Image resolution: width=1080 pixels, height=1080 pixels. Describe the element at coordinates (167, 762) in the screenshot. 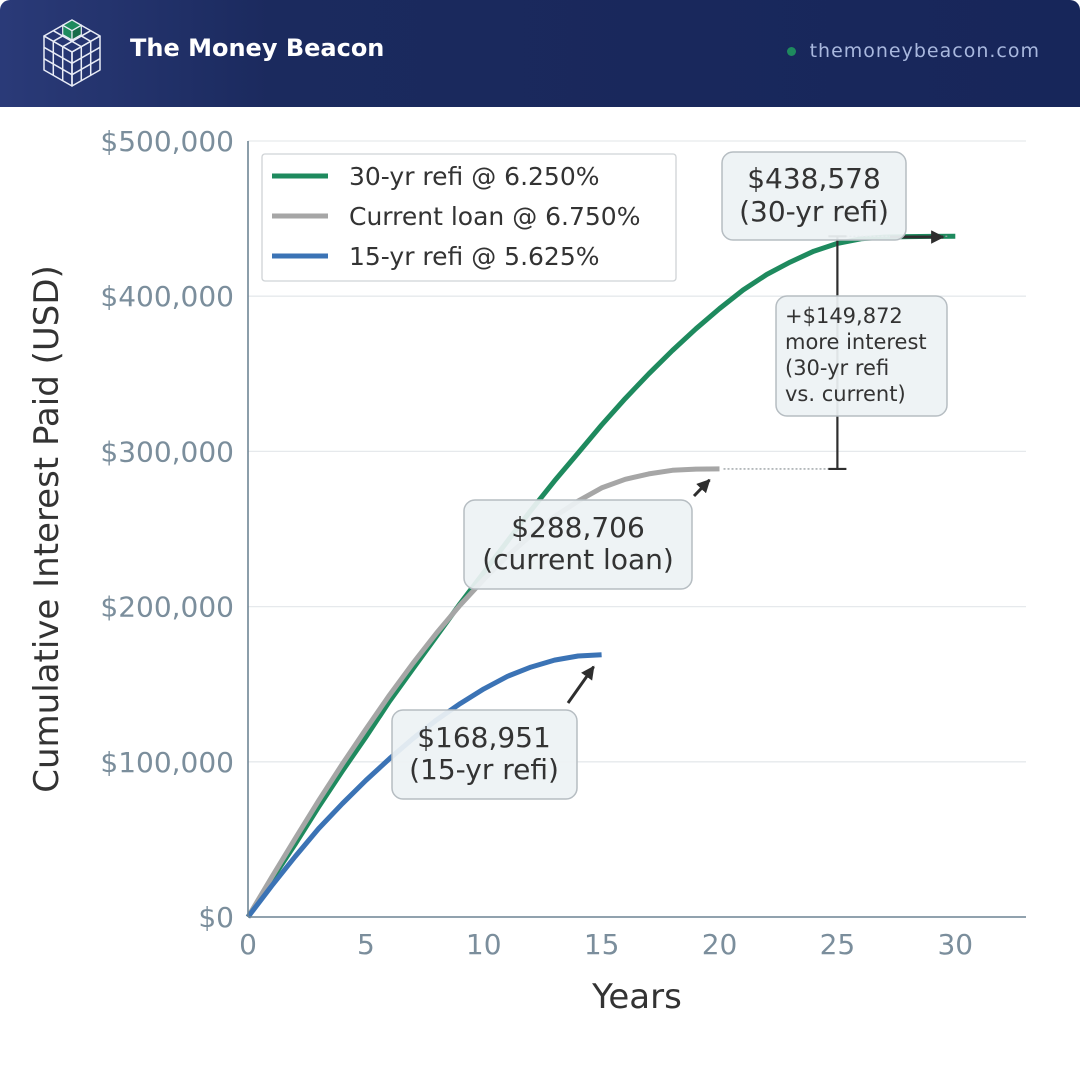

I see `y-tick-label: $100,000` at that location.